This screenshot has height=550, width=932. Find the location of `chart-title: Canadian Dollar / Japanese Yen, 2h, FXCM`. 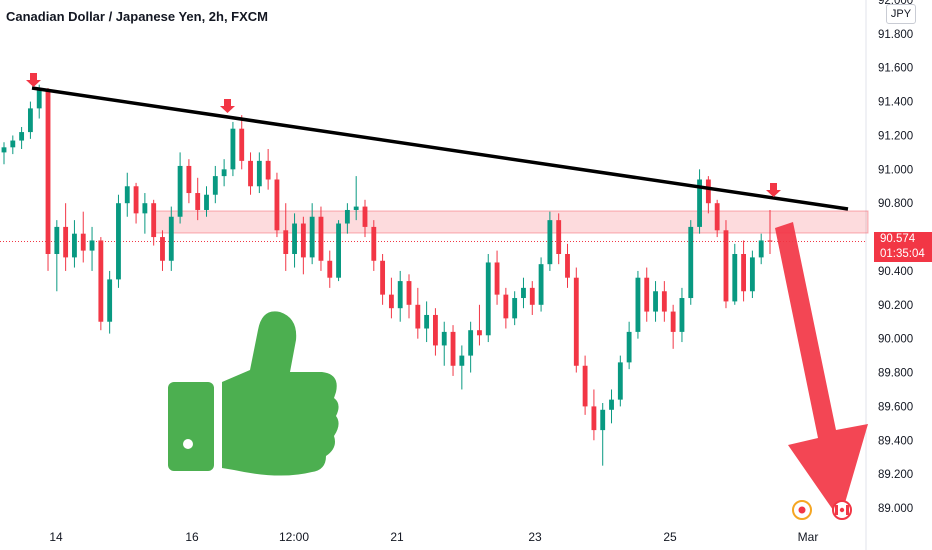

chart-title: Canadian Dollar / Japanese Yen, 2h, FXCM is located at coordinates (137, 16).